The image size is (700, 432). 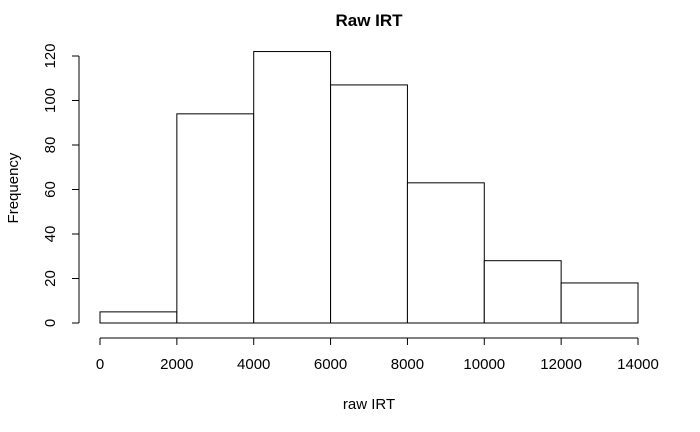 I want to click on x-axis-label: raw IRT, so click(x=369, y=404).